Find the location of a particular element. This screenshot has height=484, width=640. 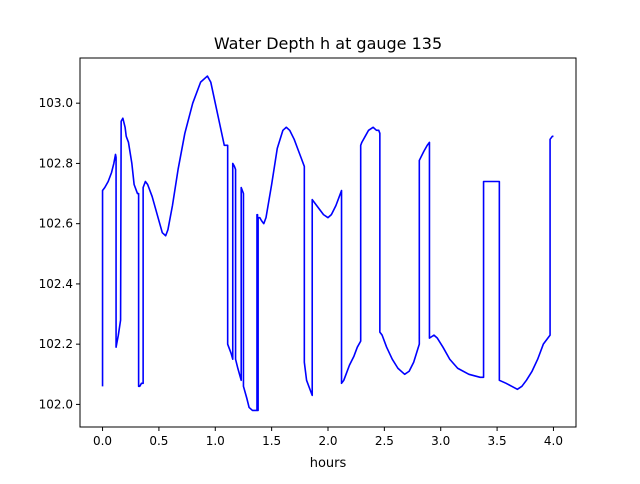

chart-title: Water Depth h at gauge 135 is located at coordinates (328, 43).